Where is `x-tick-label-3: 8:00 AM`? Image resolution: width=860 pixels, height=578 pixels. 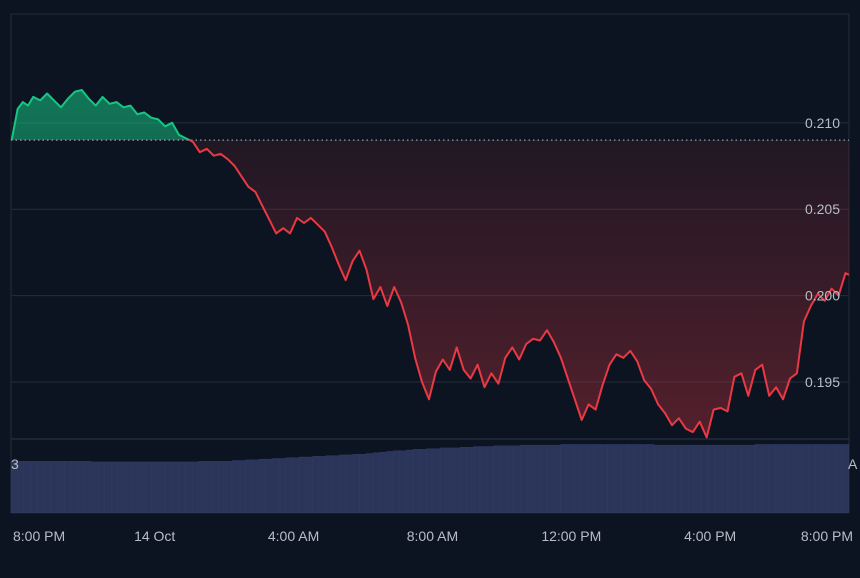 x-tick-label-3: 8:00 AM is located at coordinates (432, 536).